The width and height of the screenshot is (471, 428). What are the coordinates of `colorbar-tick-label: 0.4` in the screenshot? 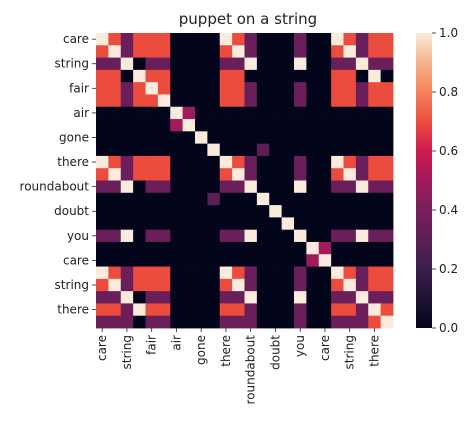 It's located at (448, 210).